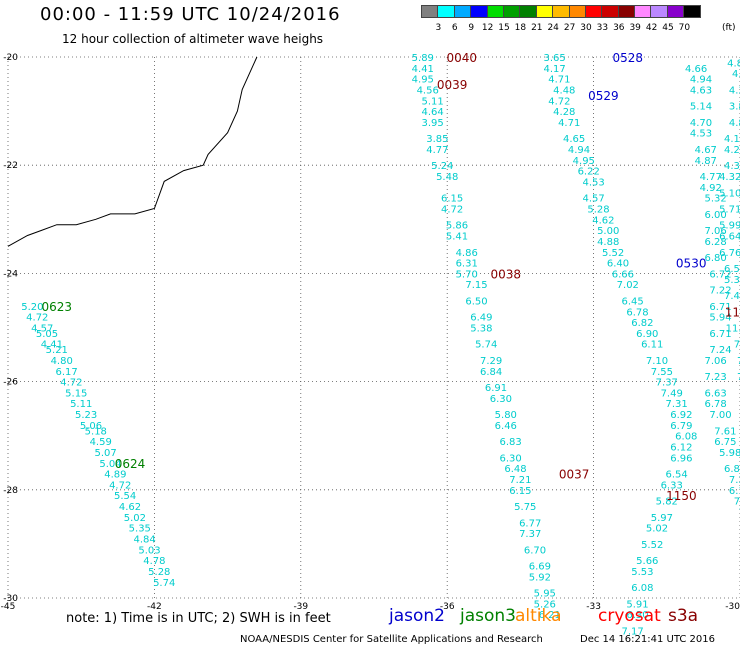 This screenshot has width=740, height=650. What do you see at coordinates (589, 172) in the screenshot?
I see `wave-height-label: 6.22` at bounding box center [589, 172].